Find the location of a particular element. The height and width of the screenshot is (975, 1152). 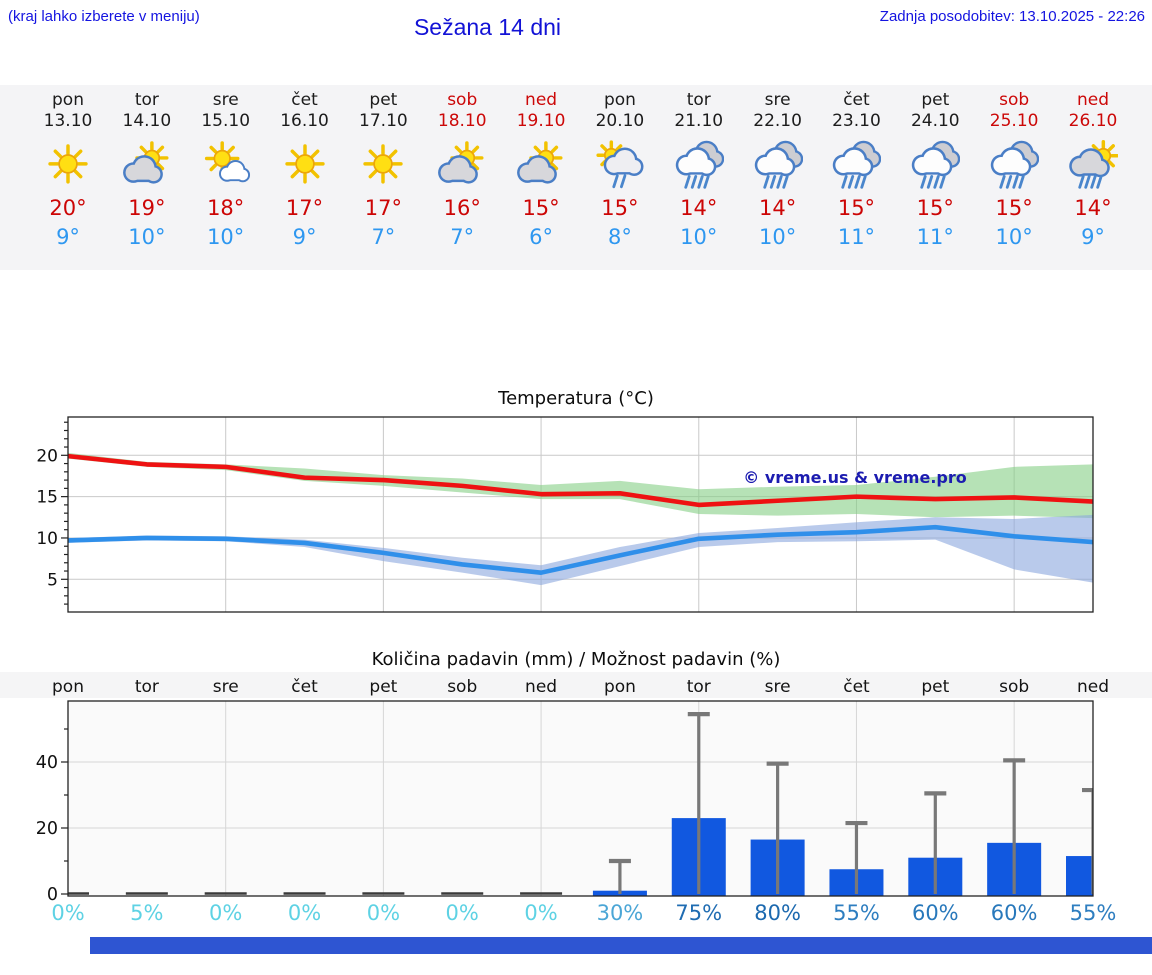

temp-y-tick-label: 15 is located at coordinates (47, 498).